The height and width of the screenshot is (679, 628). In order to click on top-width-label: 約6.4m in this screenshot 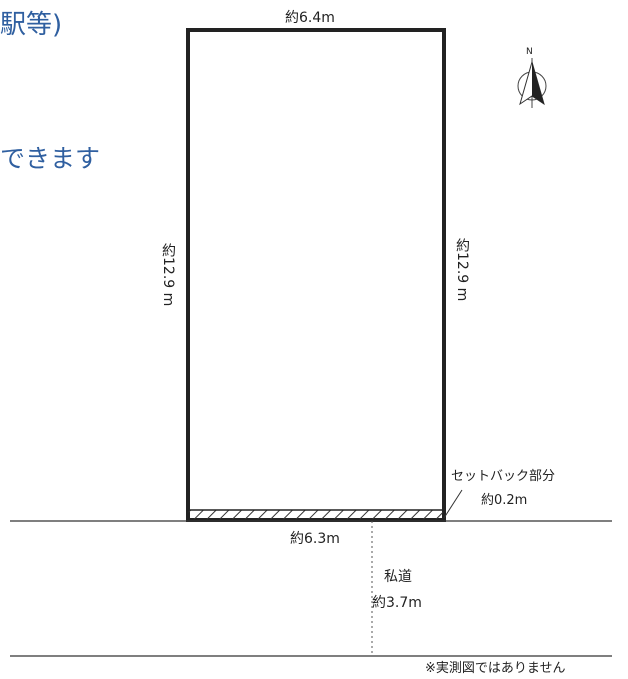, I will do `click(310, 18)`.